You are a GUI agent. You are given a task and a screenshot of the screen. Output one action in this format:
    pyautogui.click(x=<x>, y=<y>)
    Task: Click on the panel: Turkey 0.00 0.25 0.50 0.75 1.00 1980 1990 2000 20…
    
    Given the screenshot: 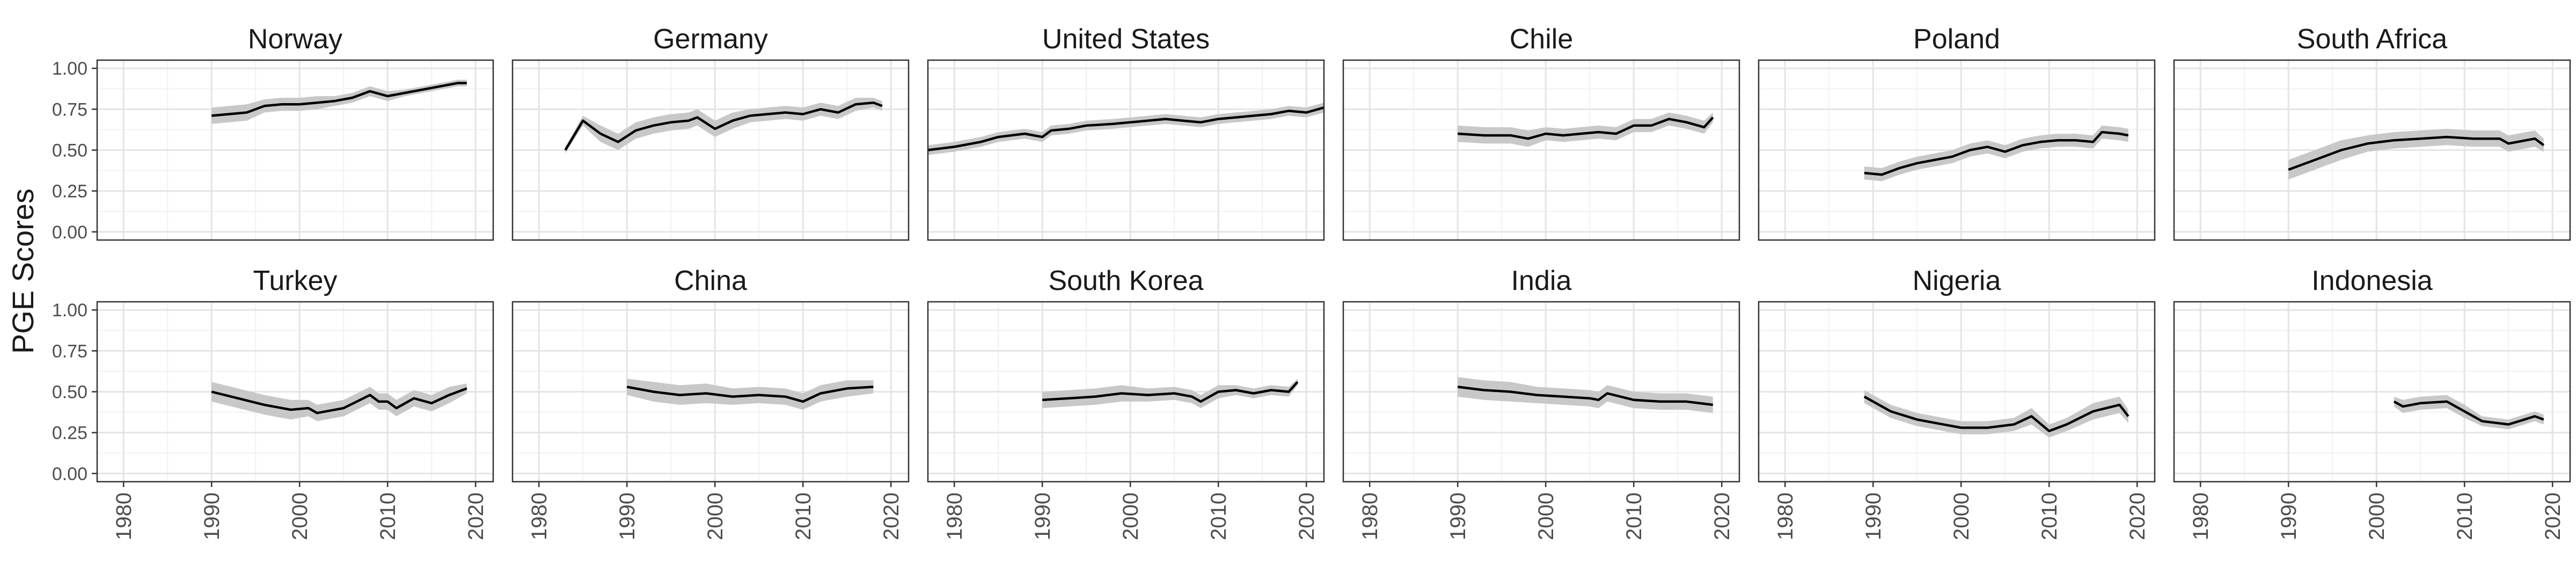 What is the action you would take?
    pyautogui.click(x=273, y=402)
    